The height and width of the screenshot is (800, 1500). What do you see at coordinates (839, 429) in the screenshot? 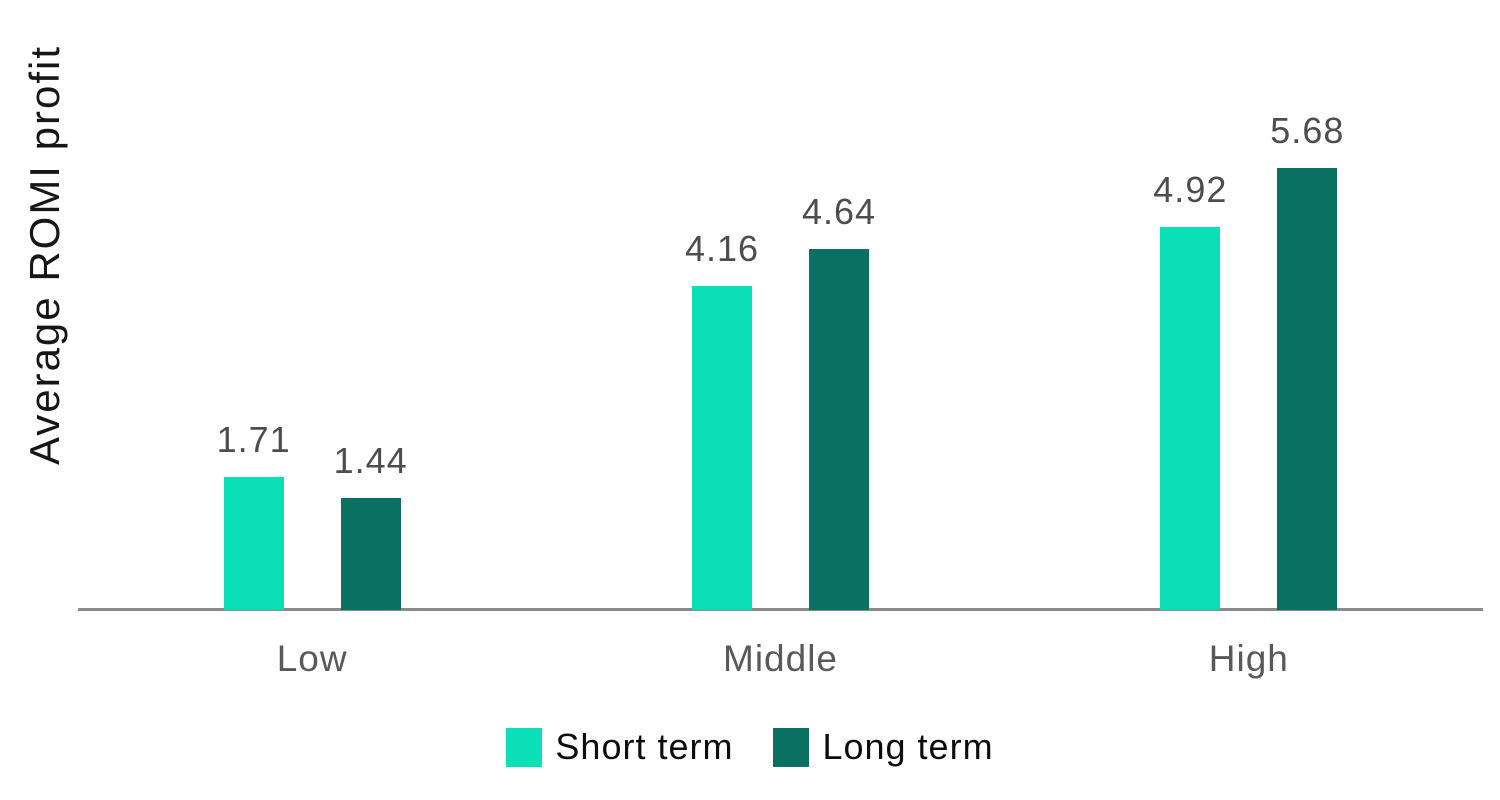
I see `bar-middle-long-term` at bounding box center [839, 429].